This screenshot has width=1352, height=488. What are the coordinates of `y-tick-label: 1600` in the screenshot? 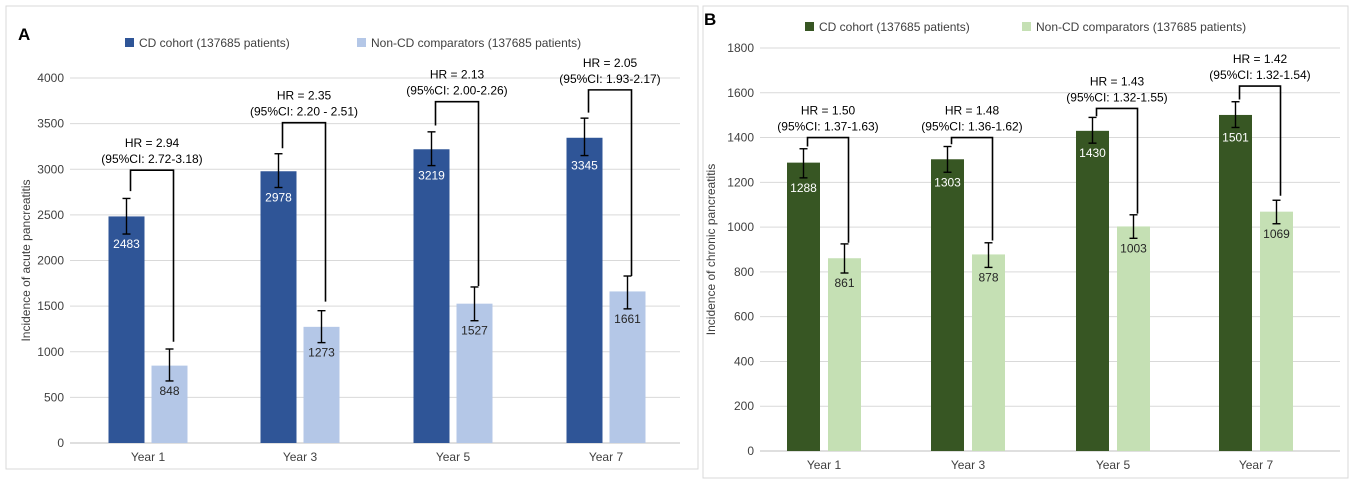 It's located at (740, 93).